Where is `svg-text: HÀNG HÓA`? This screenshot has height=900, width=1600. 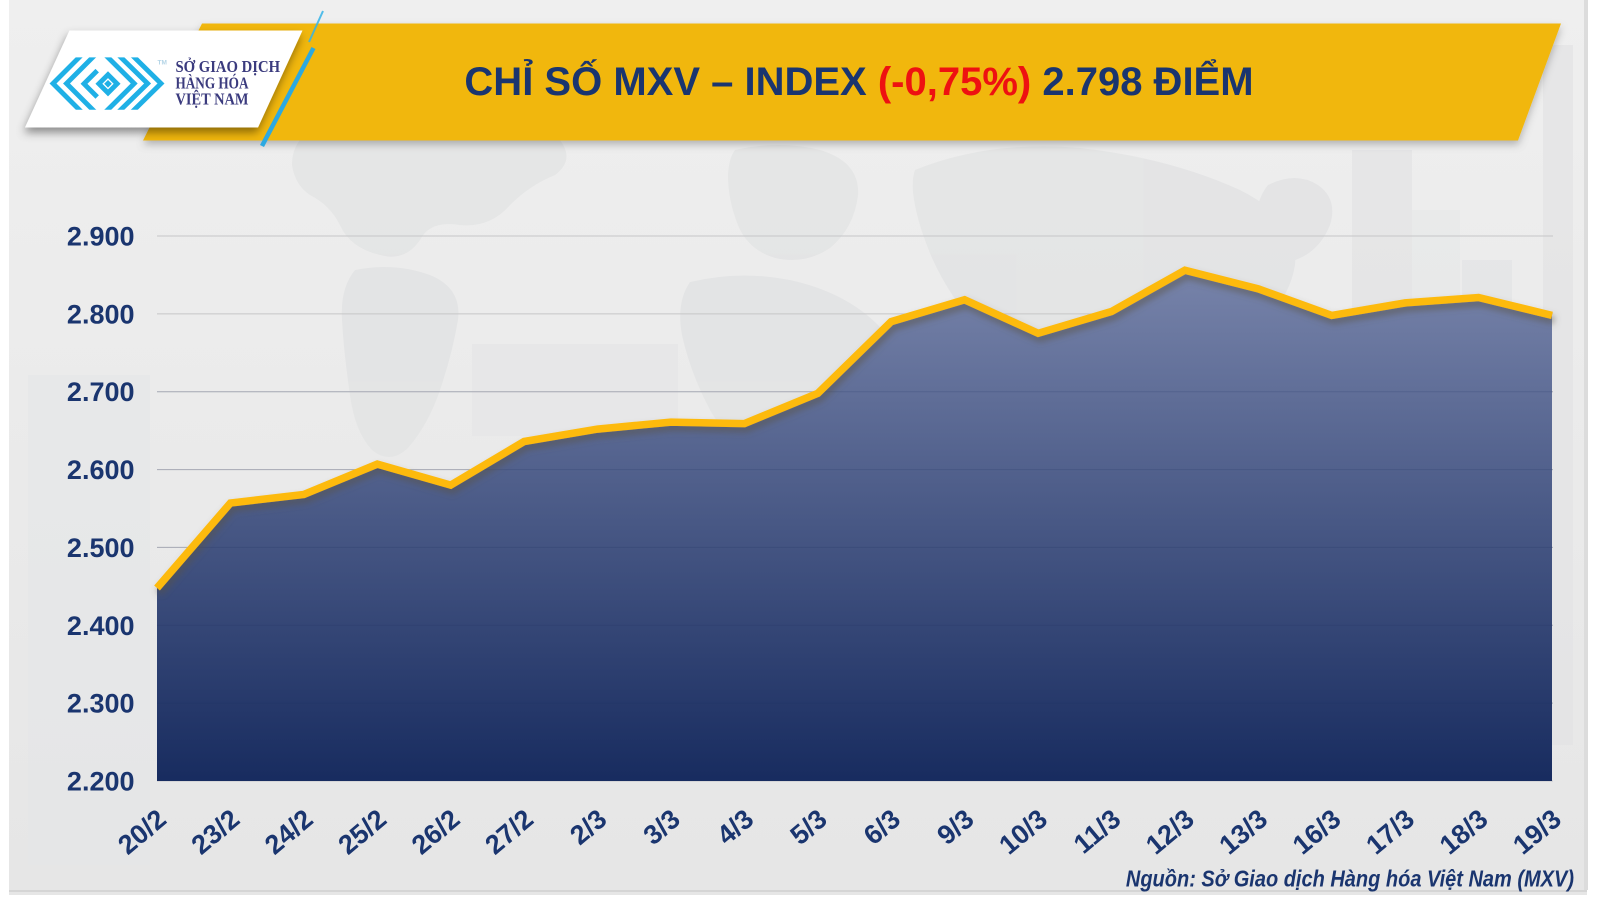
svg-text: HÀNG HÓA is located at coordinates (212, 82).